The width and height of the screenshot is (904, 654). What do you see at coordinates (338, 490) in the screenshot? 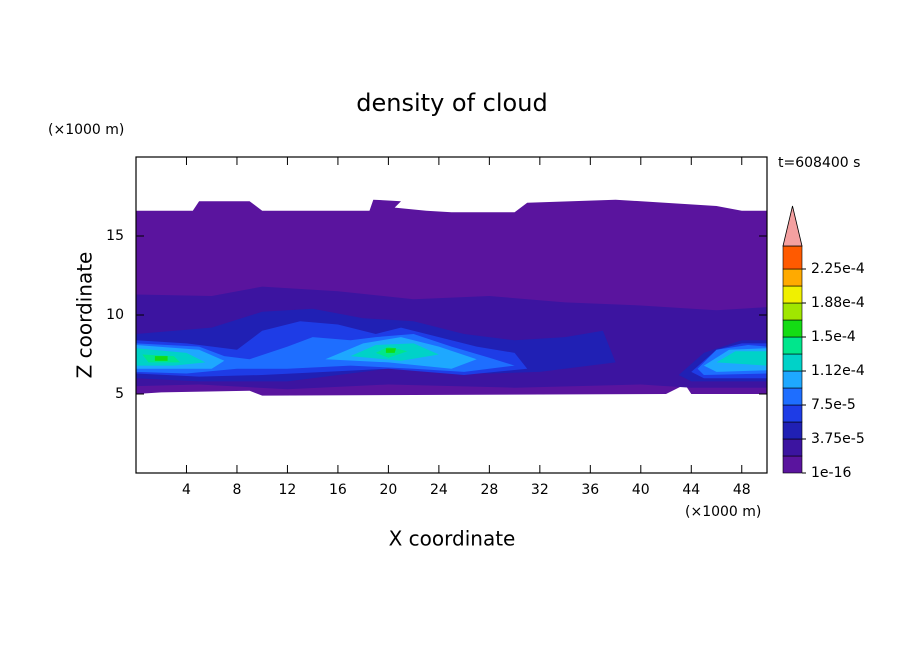
I see `x-tick-label: 16` at bounding box center [338, 490].